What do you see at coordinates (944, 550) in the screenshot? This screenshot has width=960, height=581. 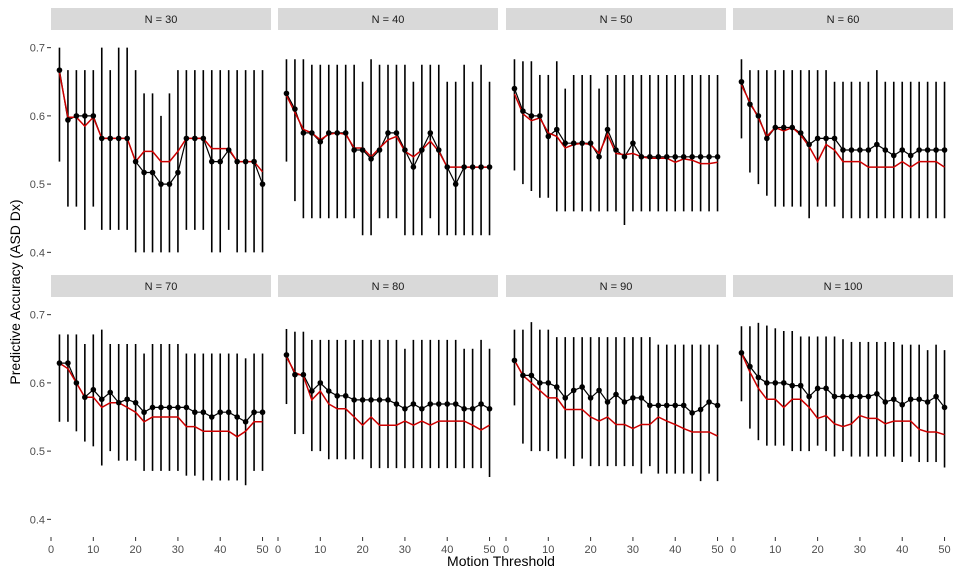 I see `x-tick-label: 50` at bounding box center [944, 550].